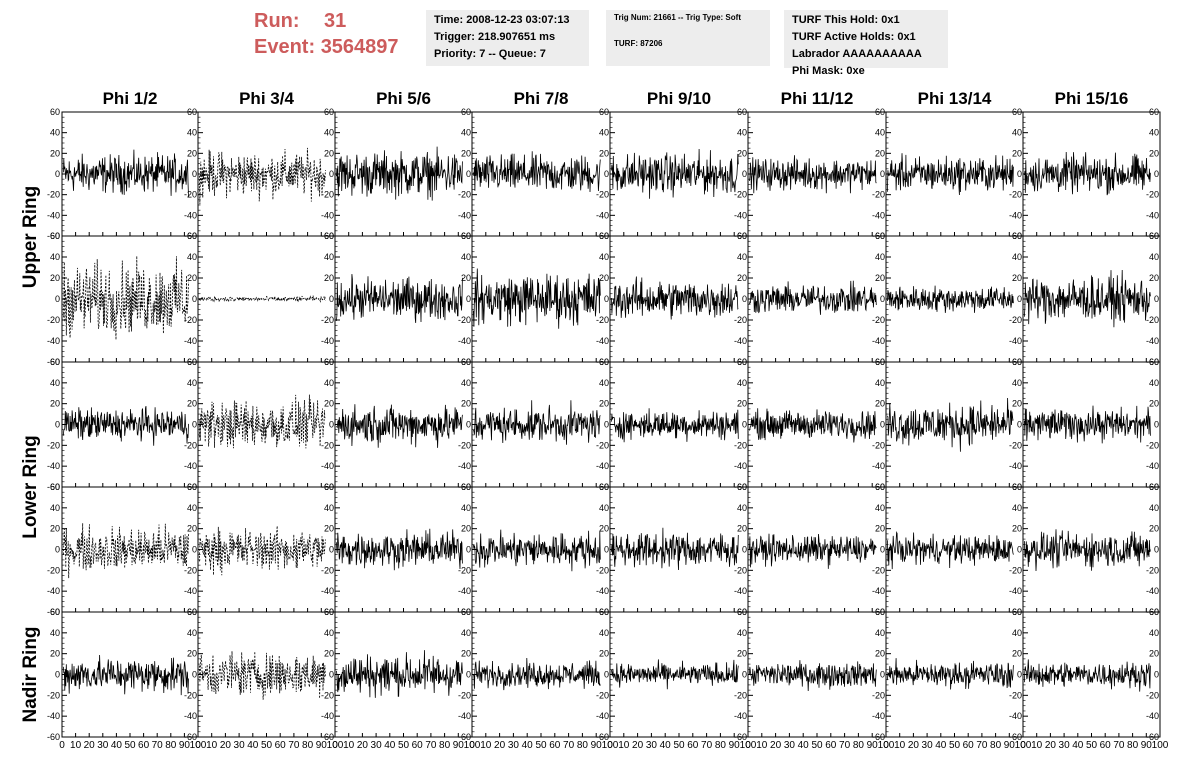  I want to click on waveform-trace-r3-c5, so click(813, 551).